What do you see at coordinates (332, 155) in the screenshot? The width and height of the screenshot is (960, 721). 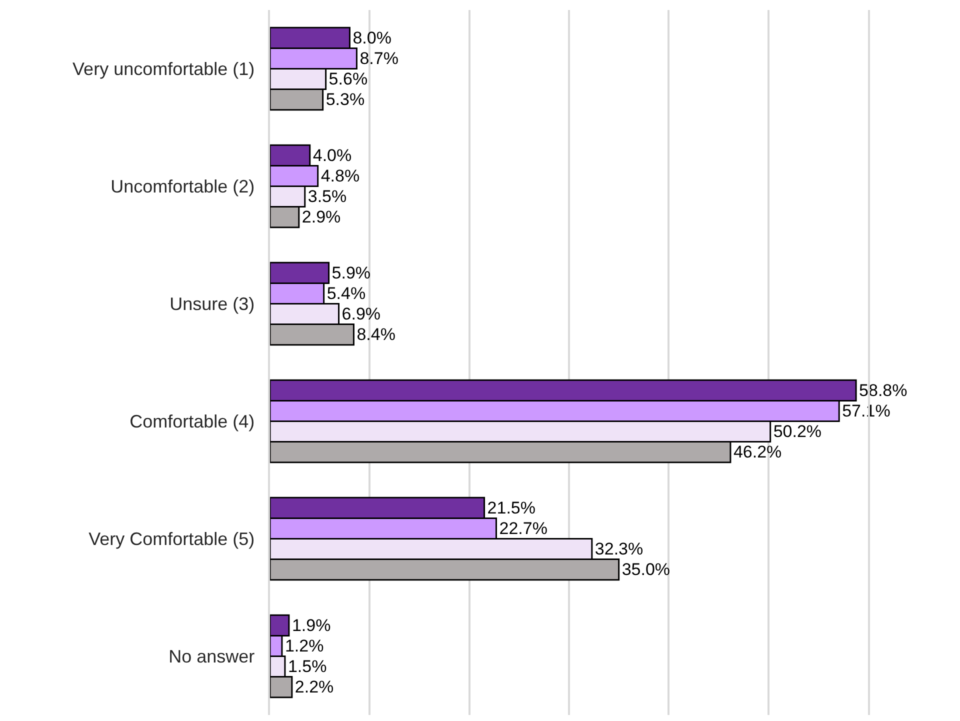 I see `data-label: 4.0%` at bounding box center [332, 155].